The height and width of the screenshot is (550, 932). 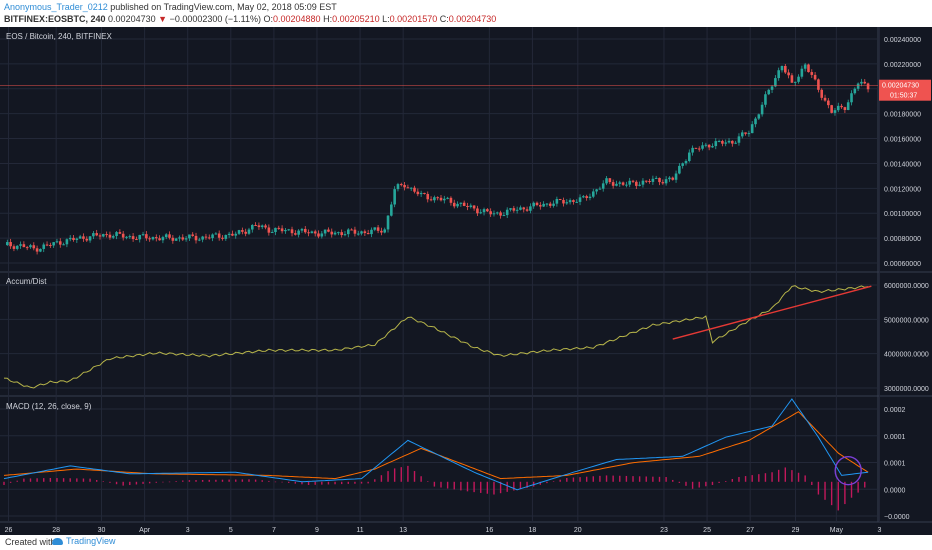 I want to click on low-value: 0.00201570, so click(x=413, y=19).